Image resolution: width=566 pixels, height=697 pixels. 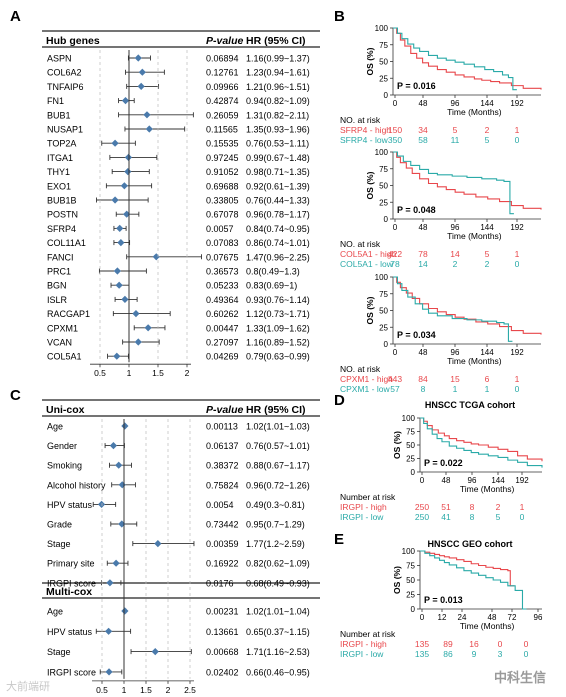 What do you see at coordinates (222, 215) in the screenshot?
I see `panel-a-row-pvalue: 0.67078` at bounding box center [222, 215].